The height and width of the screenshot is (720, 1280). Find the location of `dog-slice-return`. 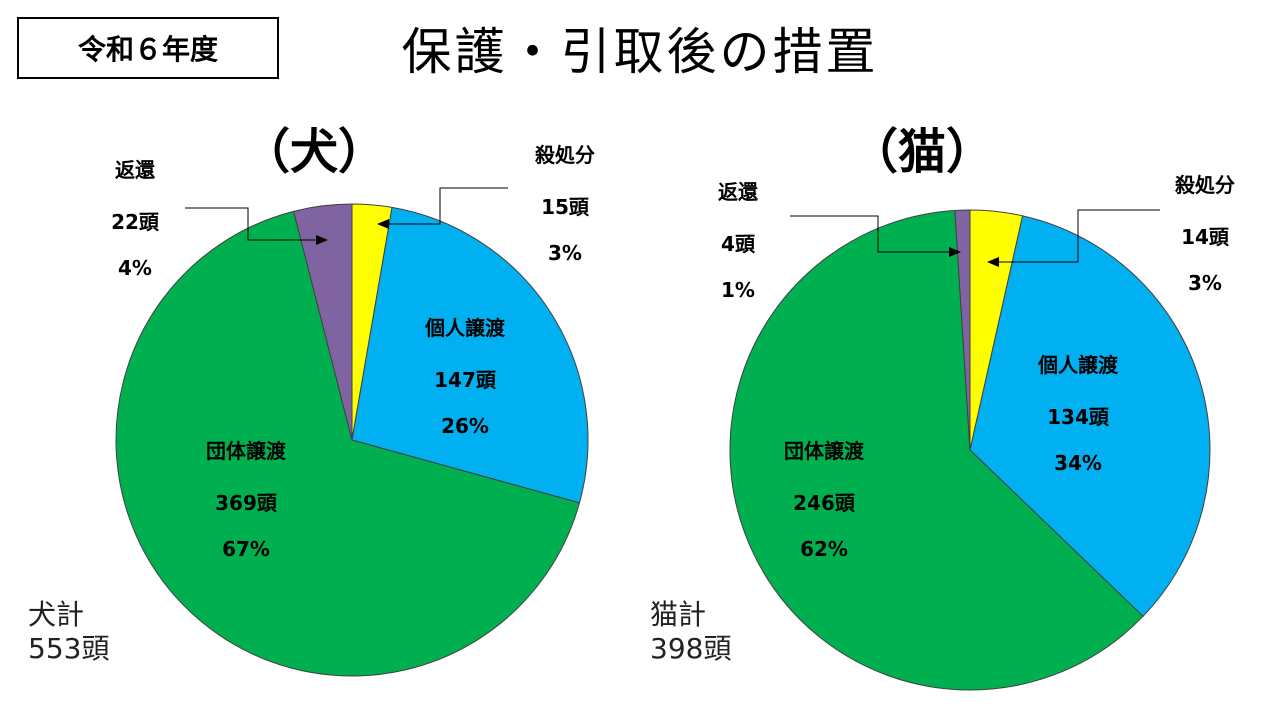

dog-slice-return is located at coordinates (323, 322).